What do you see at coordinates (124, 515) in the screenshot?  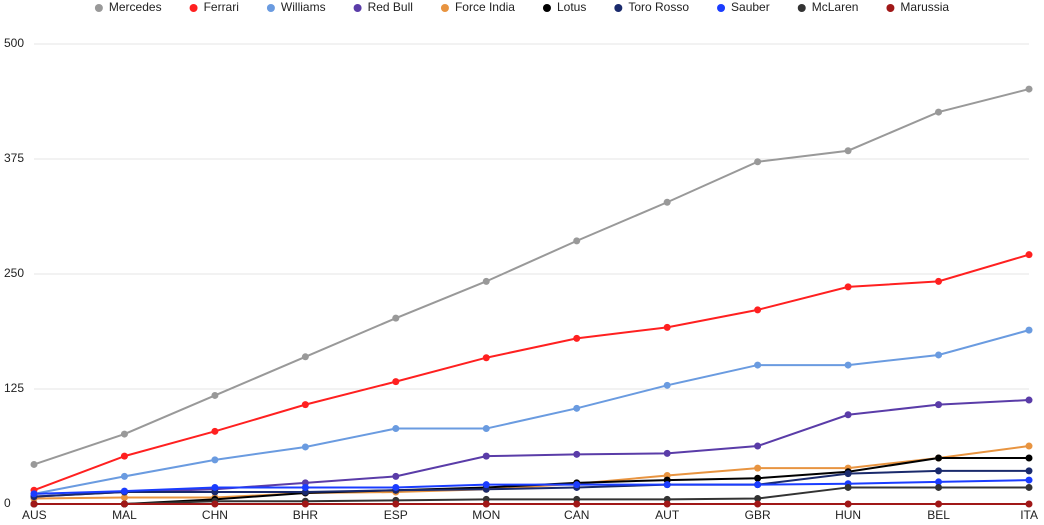 I see `x-tick-label: MAL` at bounding box center [124, 515].